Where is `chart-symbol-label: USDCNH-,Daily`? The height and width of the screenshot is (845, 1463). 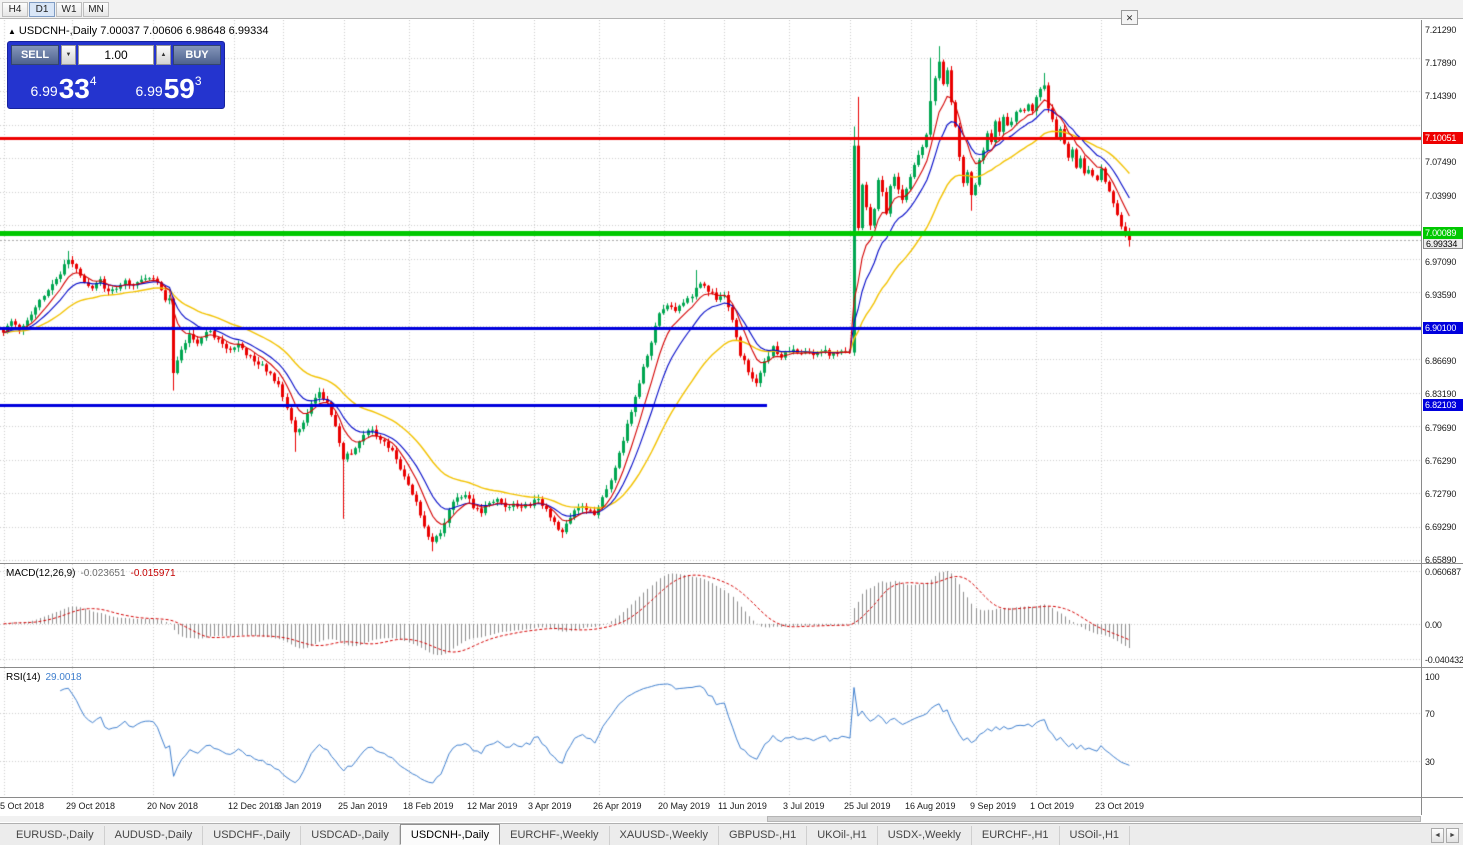 chart-symbol-label: USDCNH-,Daily is located at coordinates (58, 31).